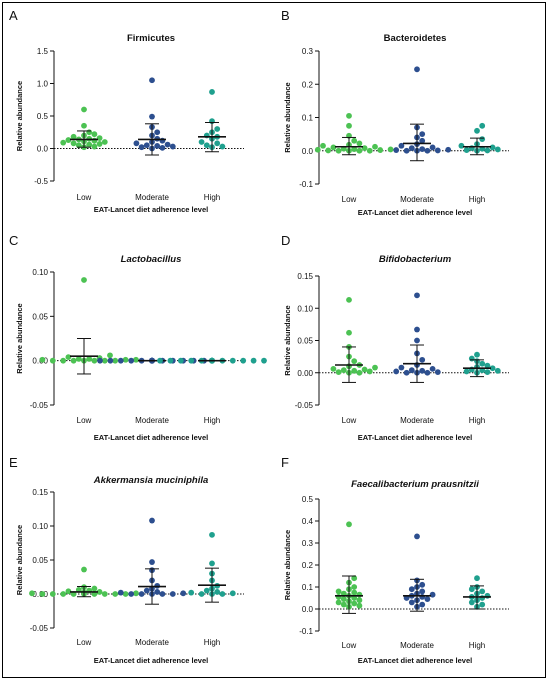 This screenshot has height=682, width=550. I want to click on y-tick-label: 0.5, so click(308, 499).